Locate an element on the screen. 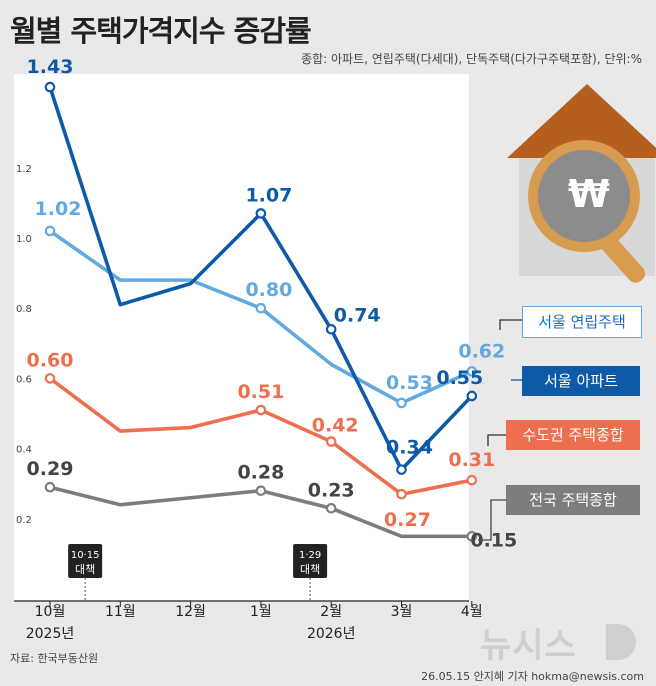 The image size is (656, 686). x-tick-label: 4월 is located at coordinates (472, 612).